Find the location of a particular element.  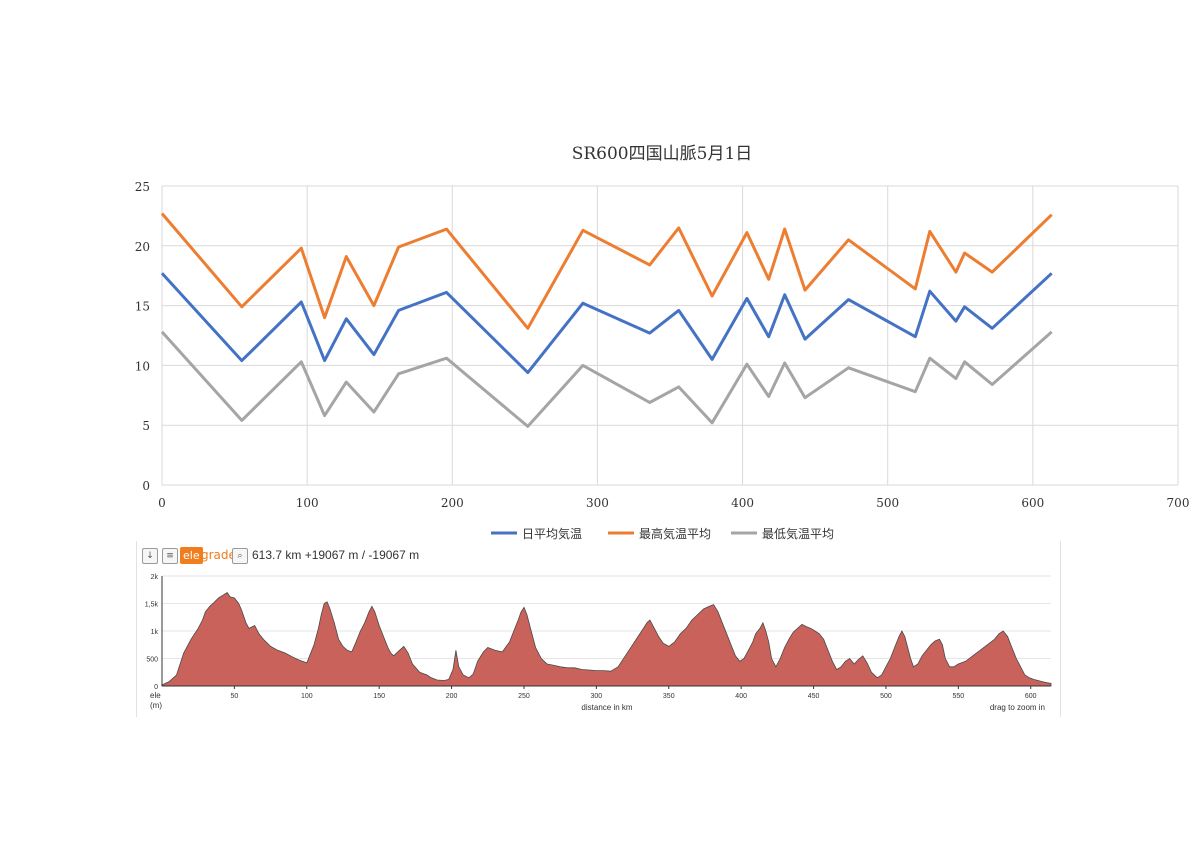

ele-y-tick-label: 1,5k is located at coordinates (152, 605).